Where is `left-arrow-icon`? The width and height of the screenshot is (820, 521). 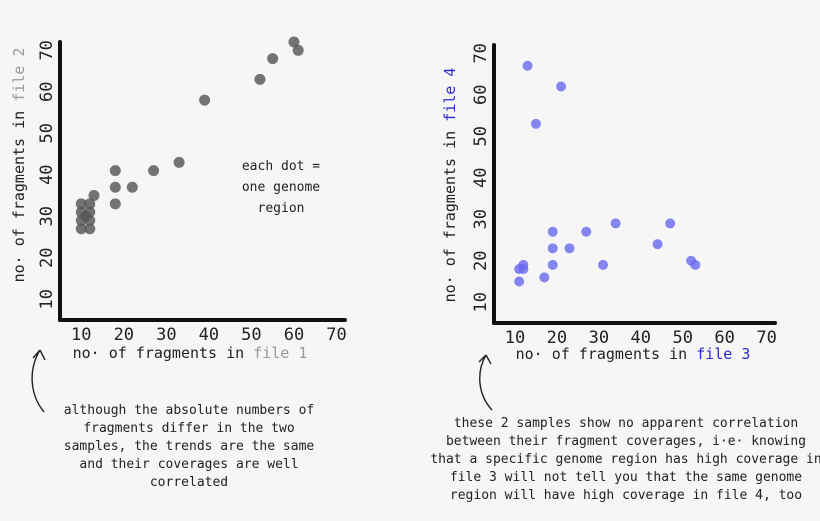
left-arrow-icon is located at coordinates (38, 381).